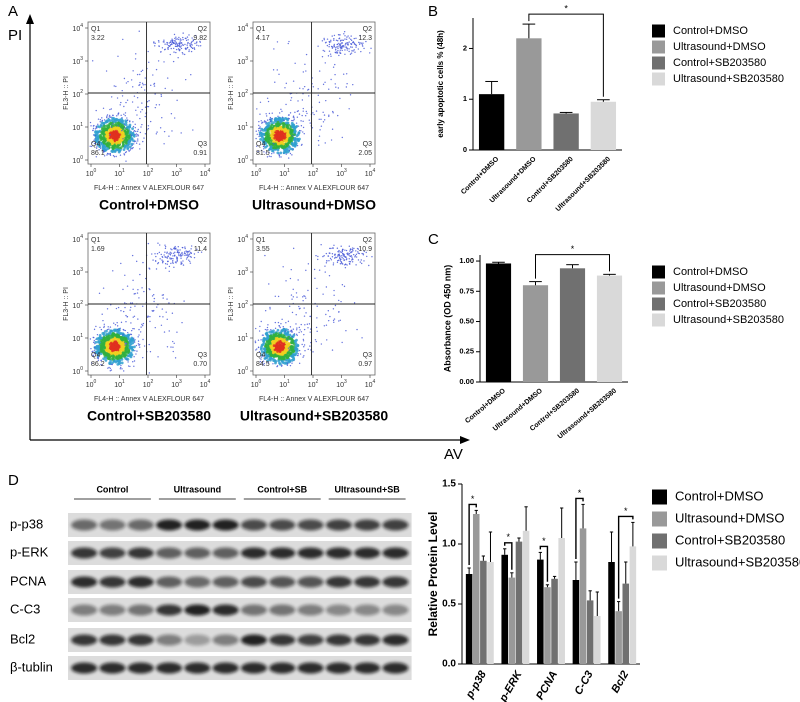 This screenshot has height=702, width=800. I want to click on legend-label: Control+SB203580, so click(719, 304).